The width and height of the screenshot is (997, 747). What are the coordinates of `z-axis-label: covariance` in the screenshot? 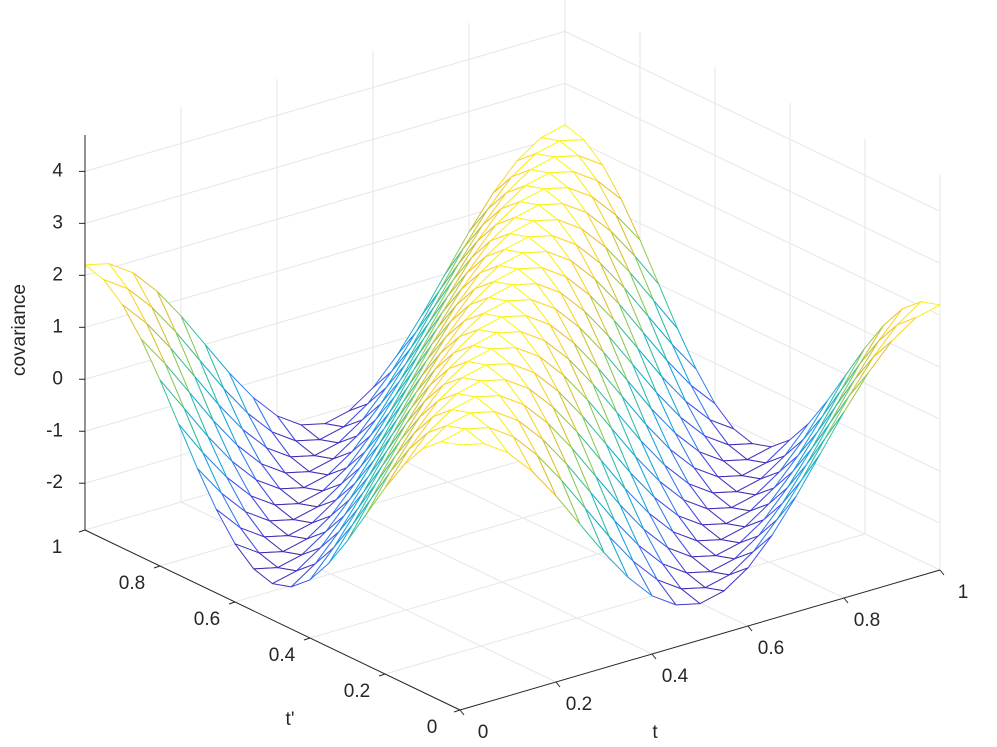 It's located at (19, 330).